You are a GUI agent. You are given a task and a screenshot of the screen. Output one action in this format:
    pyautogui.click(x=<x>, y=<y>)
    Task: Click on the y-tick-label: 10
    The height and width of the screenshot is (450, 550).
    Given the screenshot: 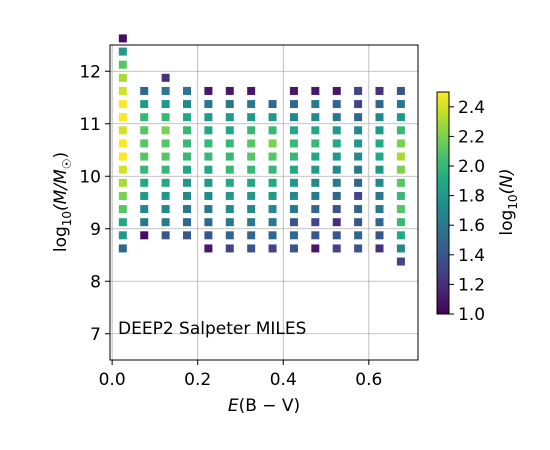 What is the action you would take?
    pyautogui.click(x=90, y=177)
    